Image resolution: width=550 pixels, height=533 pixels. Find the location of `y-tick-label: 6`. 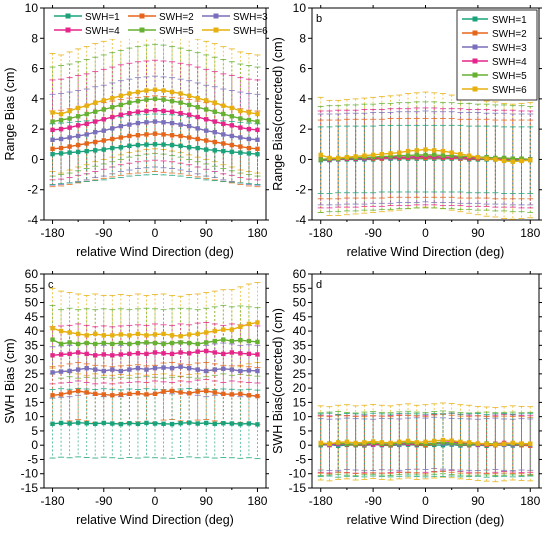

y-tick-label: 6 is located at coordinates (34, 69).